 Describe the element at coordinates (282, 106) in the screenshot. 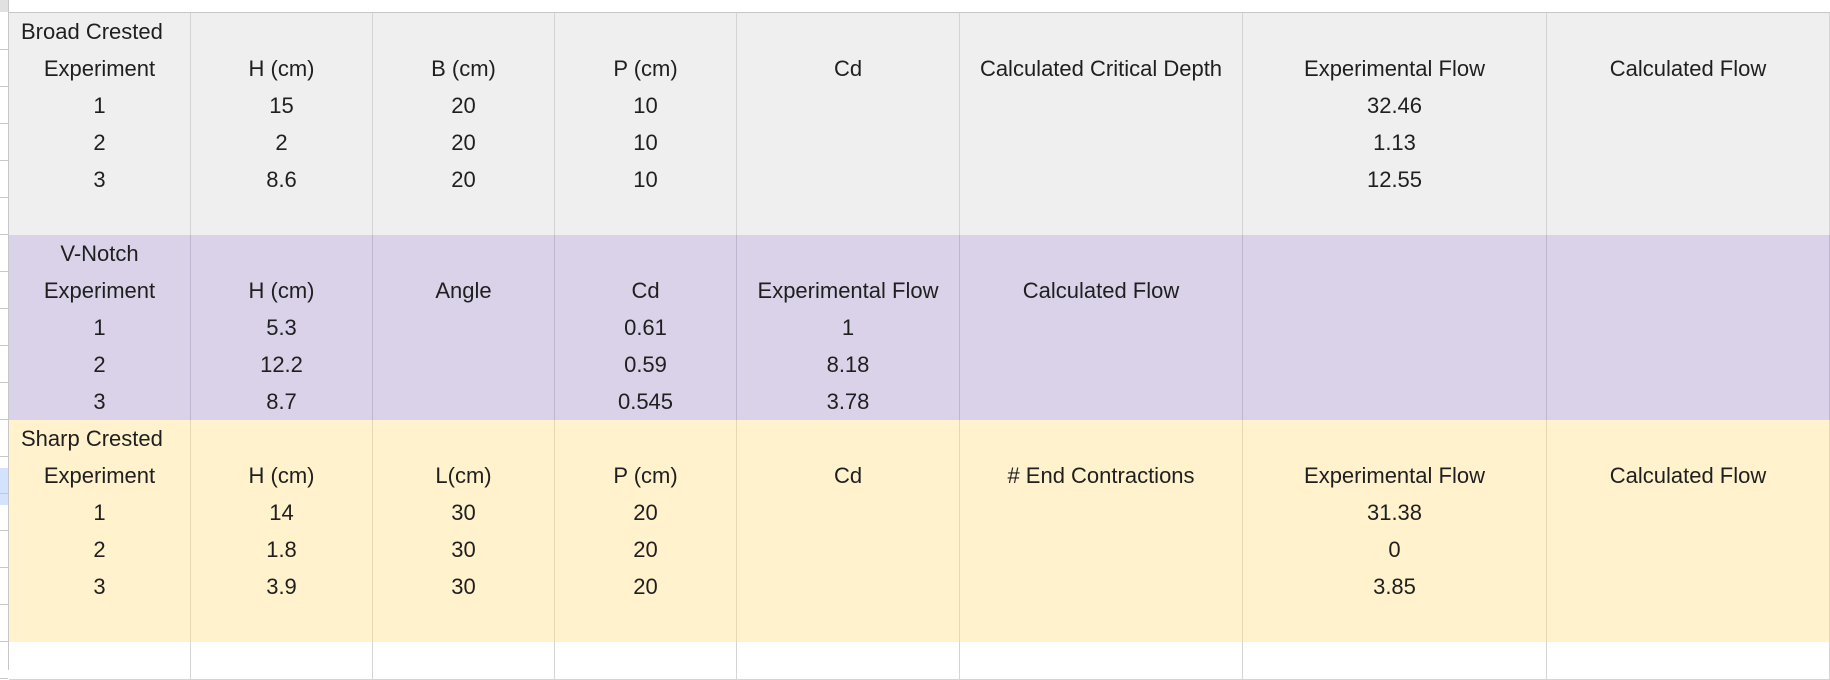

I see `data-cell: 15` at that location.